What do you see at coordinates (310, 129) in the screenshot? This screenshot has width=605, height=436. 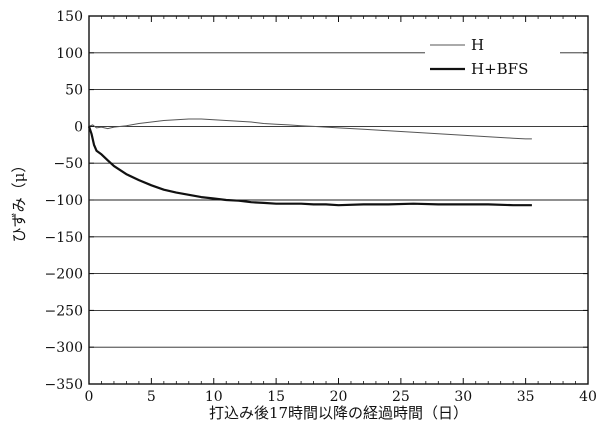 I see `series-line-h` at bounding box center [310, 129].